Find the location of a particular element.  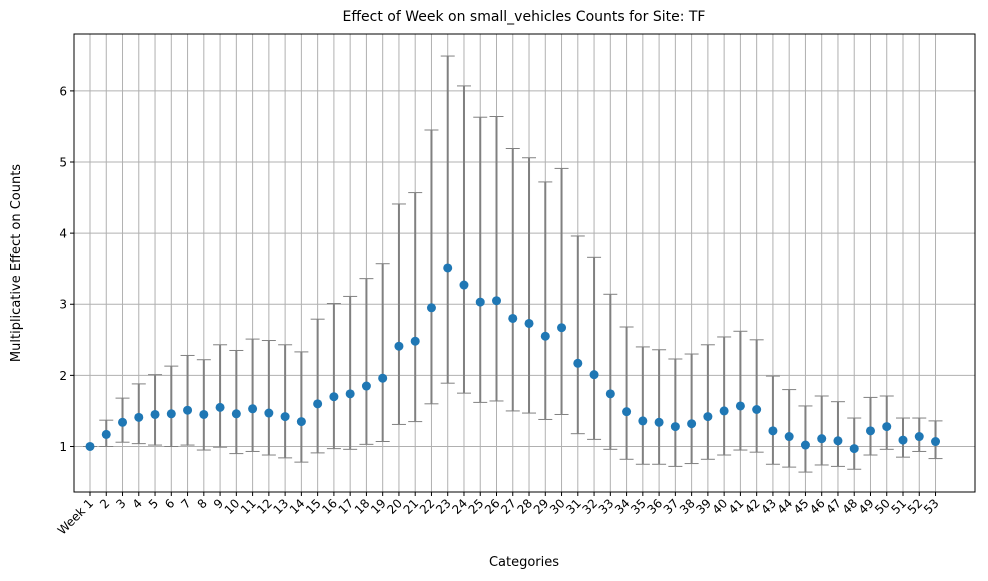

y-tick-label: 5 is located at coordinates (63, 163).